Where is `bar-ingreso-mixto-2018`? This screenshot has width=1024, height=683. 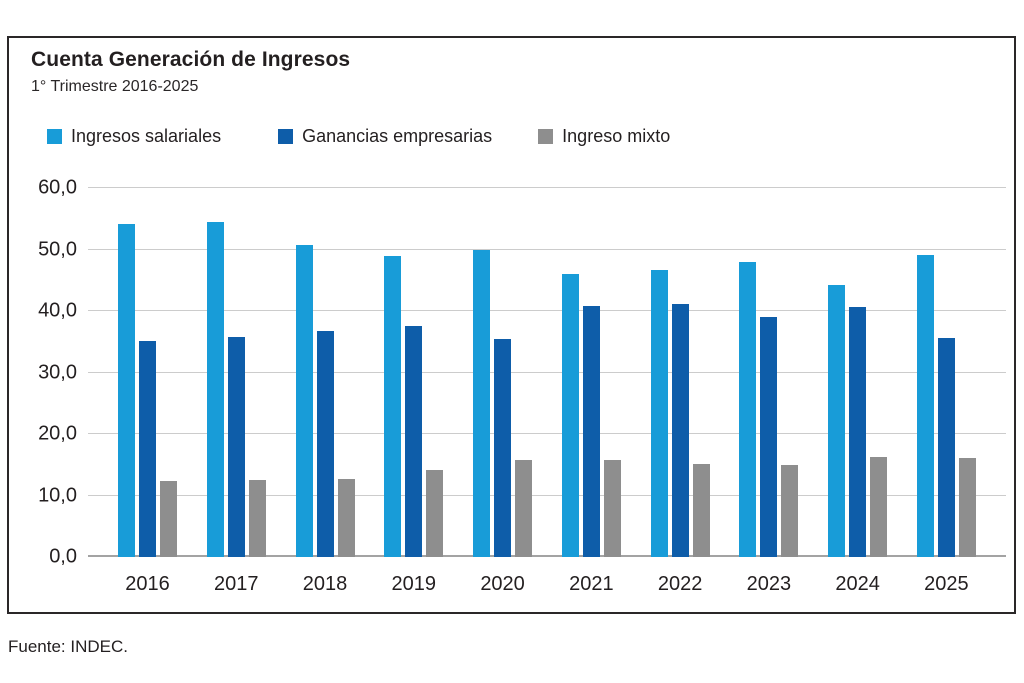
bar-ingreso-mixto-2018 is located at coordinates (346, 517).